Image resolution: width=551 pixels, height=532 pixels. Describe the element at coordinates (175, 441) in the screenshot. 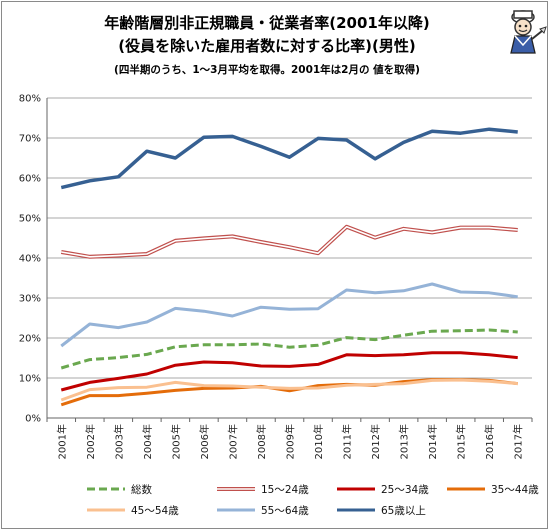

I see `x-tick-label: 2005年` at that location.